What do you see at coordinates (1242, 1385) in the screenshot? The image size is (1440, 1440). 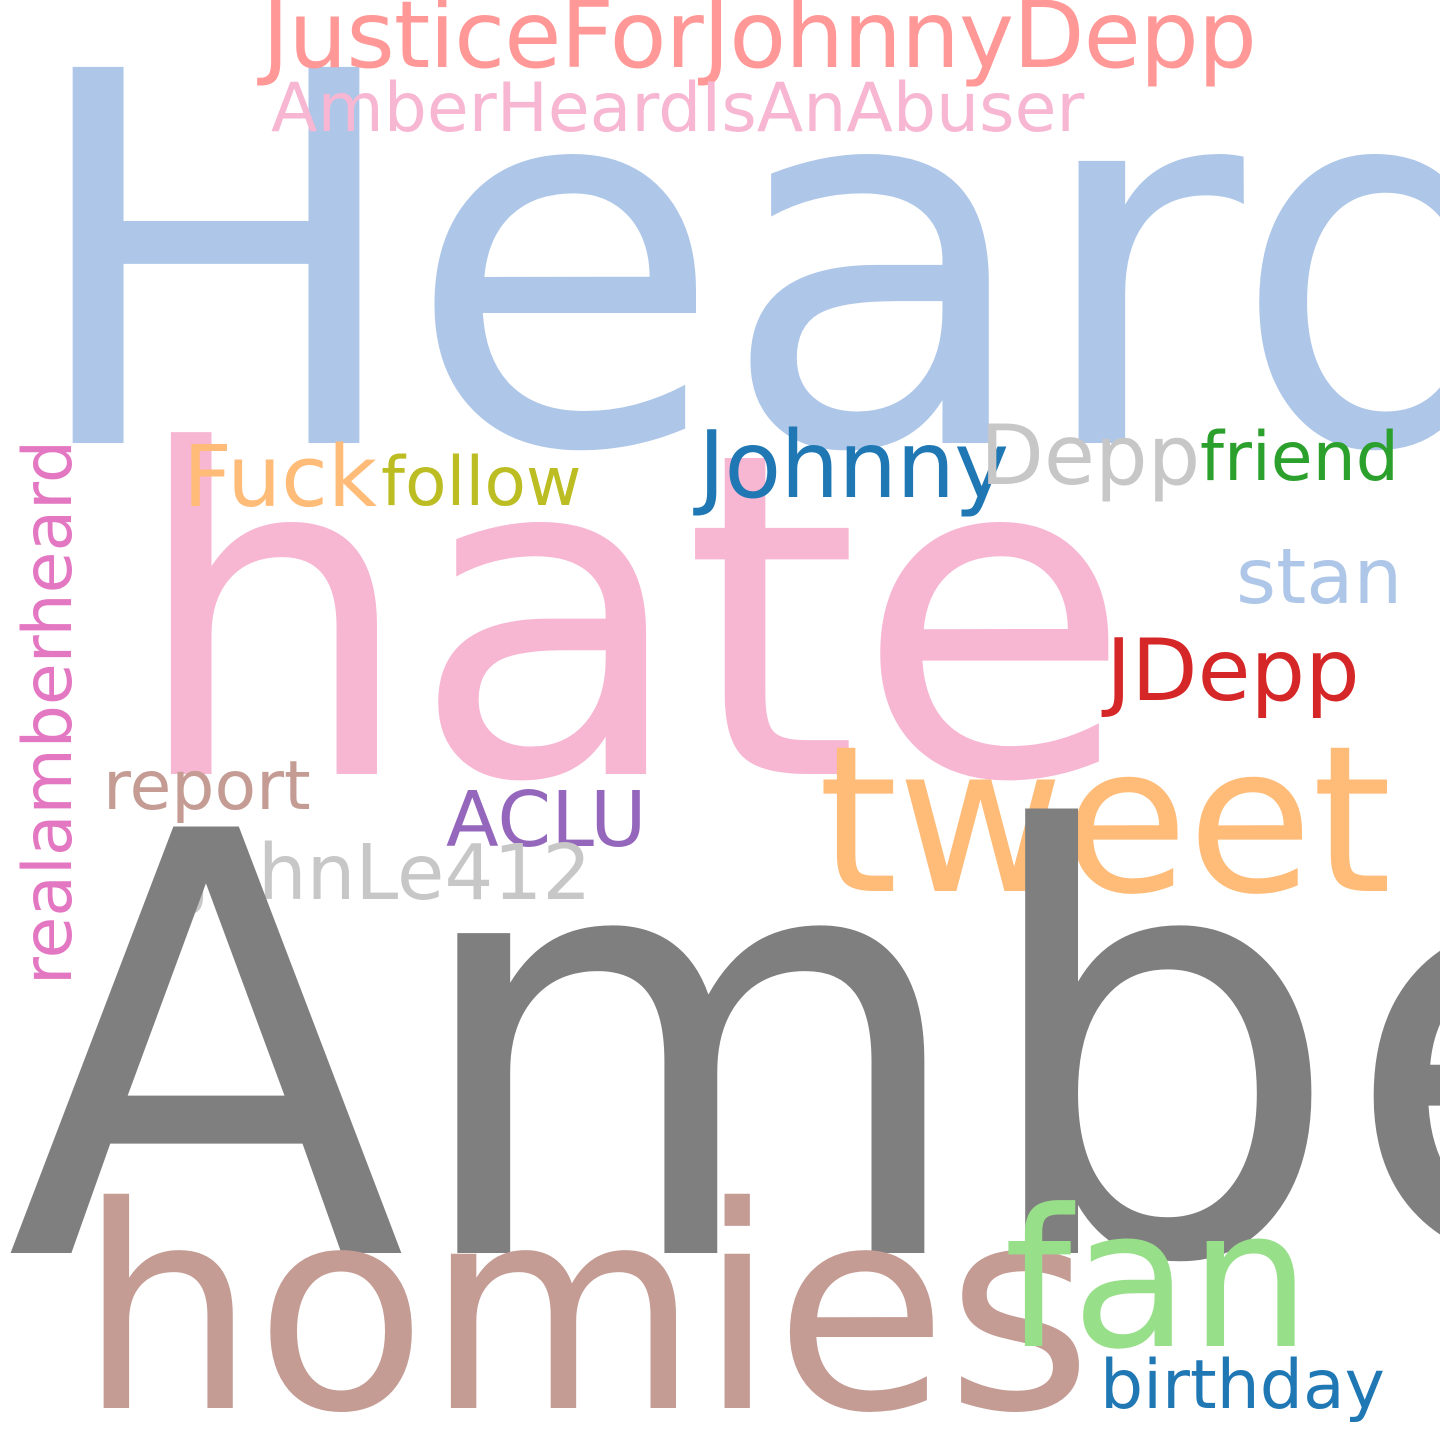 I see `word-birthday: birthday` at bounding box center [1242, 1385].